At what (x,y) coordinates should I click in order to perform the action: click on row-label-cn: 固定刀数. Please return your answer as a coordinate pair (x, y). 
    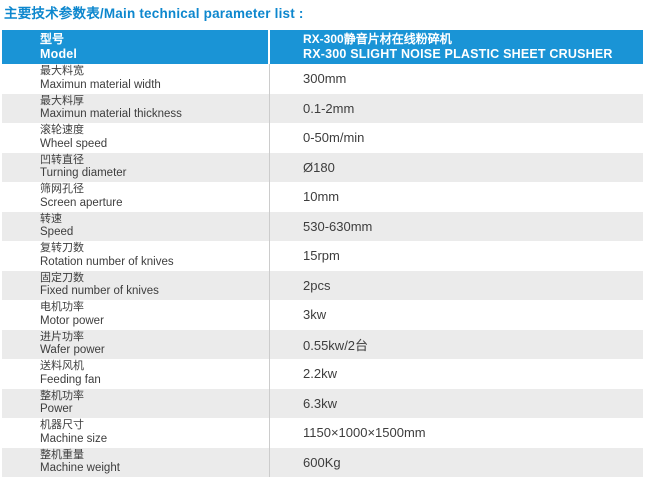
    Looking at the image, I should click on (62, 277).